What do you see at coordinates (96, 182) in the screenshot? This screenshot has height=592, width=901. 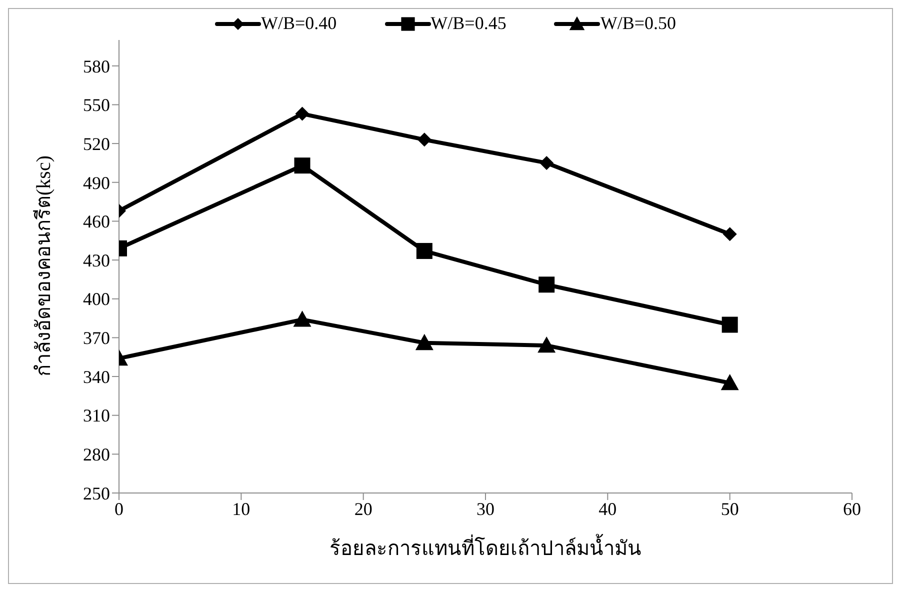 I see `y-tick-label: 490` at bounding box center [96, 182].